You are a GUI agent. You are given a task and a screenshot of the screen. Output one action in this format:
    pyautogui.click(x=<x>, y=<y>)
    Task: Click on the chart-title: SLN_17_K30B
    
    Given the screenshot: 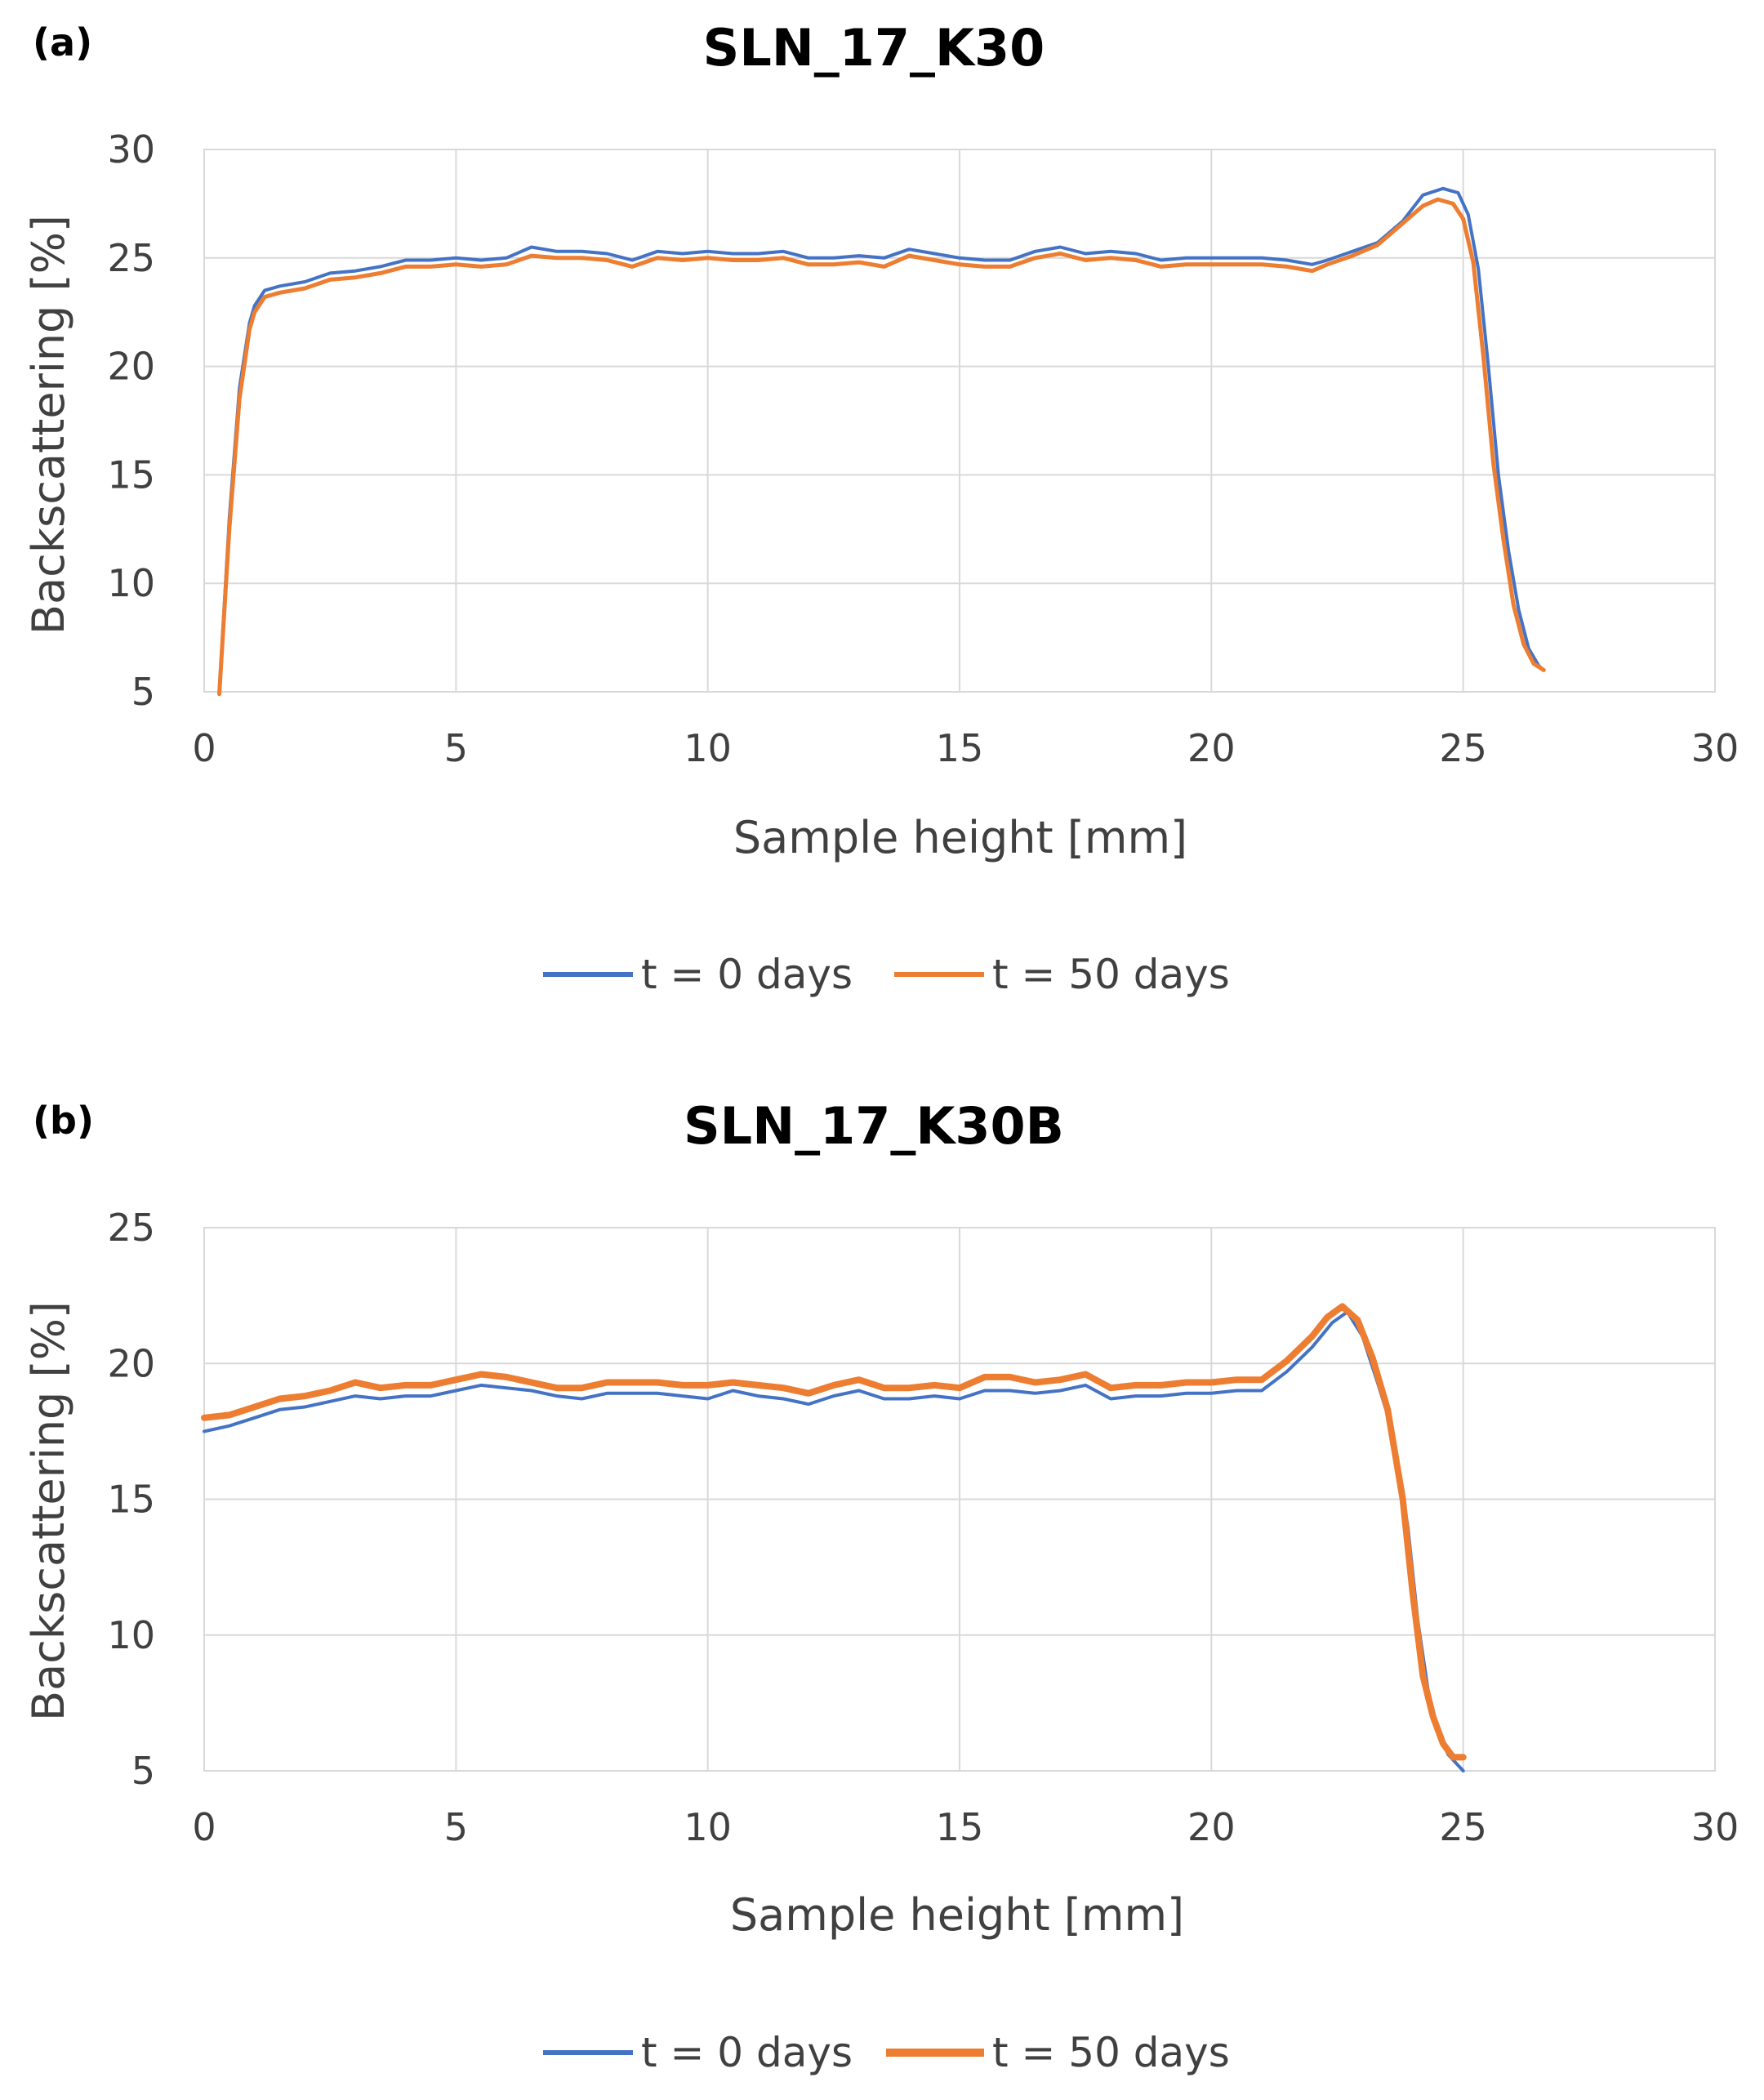 What is the action you would take?
    pyautogui.click(x=874, y=1126)
    